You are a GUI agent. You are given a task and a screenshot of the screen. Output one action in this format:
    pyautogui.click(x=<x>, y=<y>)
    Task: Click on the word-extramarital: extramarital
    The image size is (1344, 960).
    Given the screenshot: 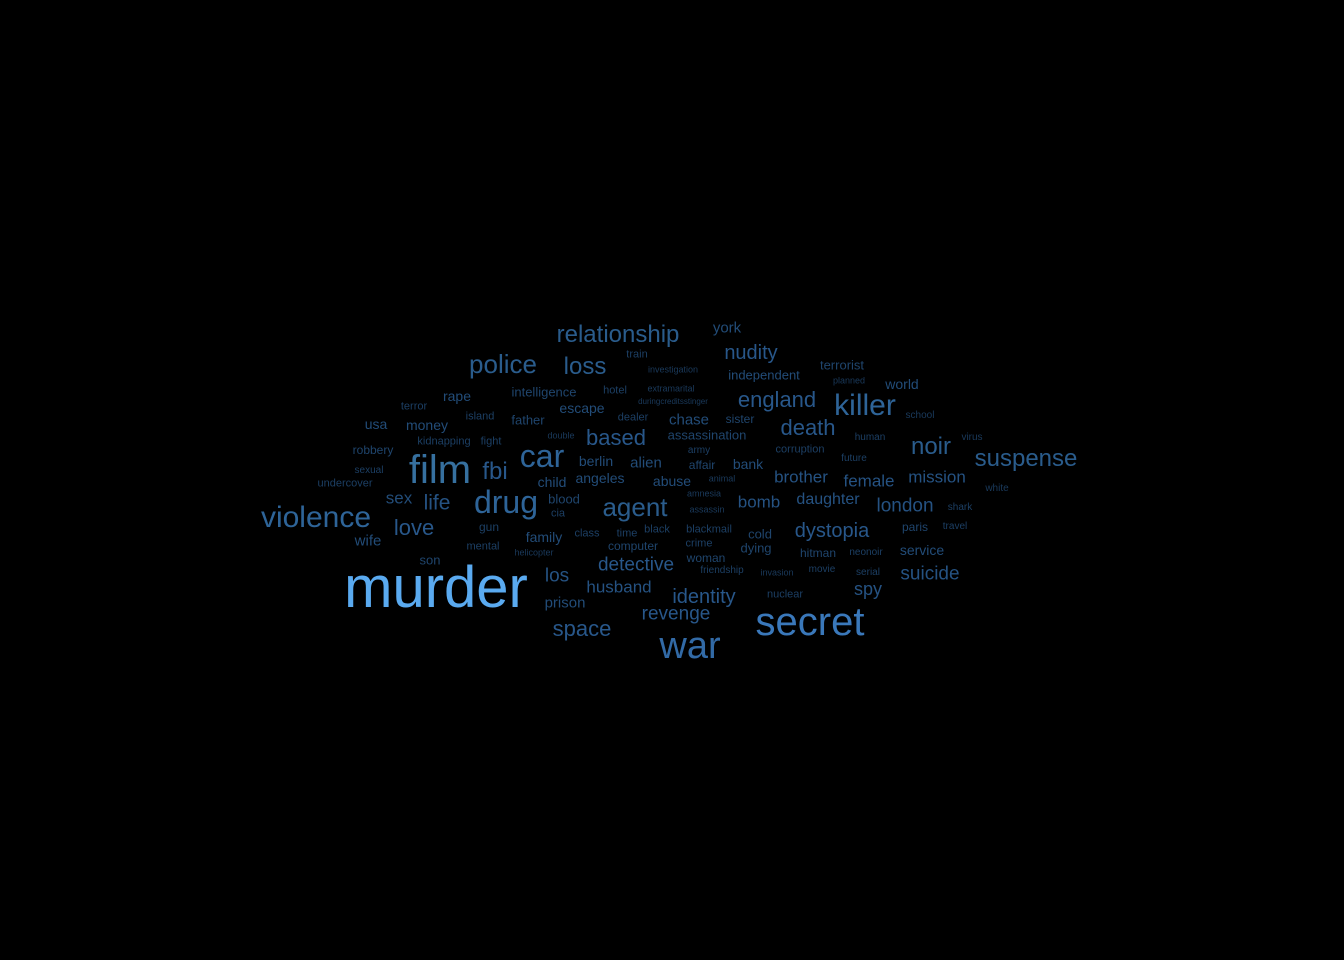 What is the action you would take?
    pyautogui.click(x=671, y=388)
    